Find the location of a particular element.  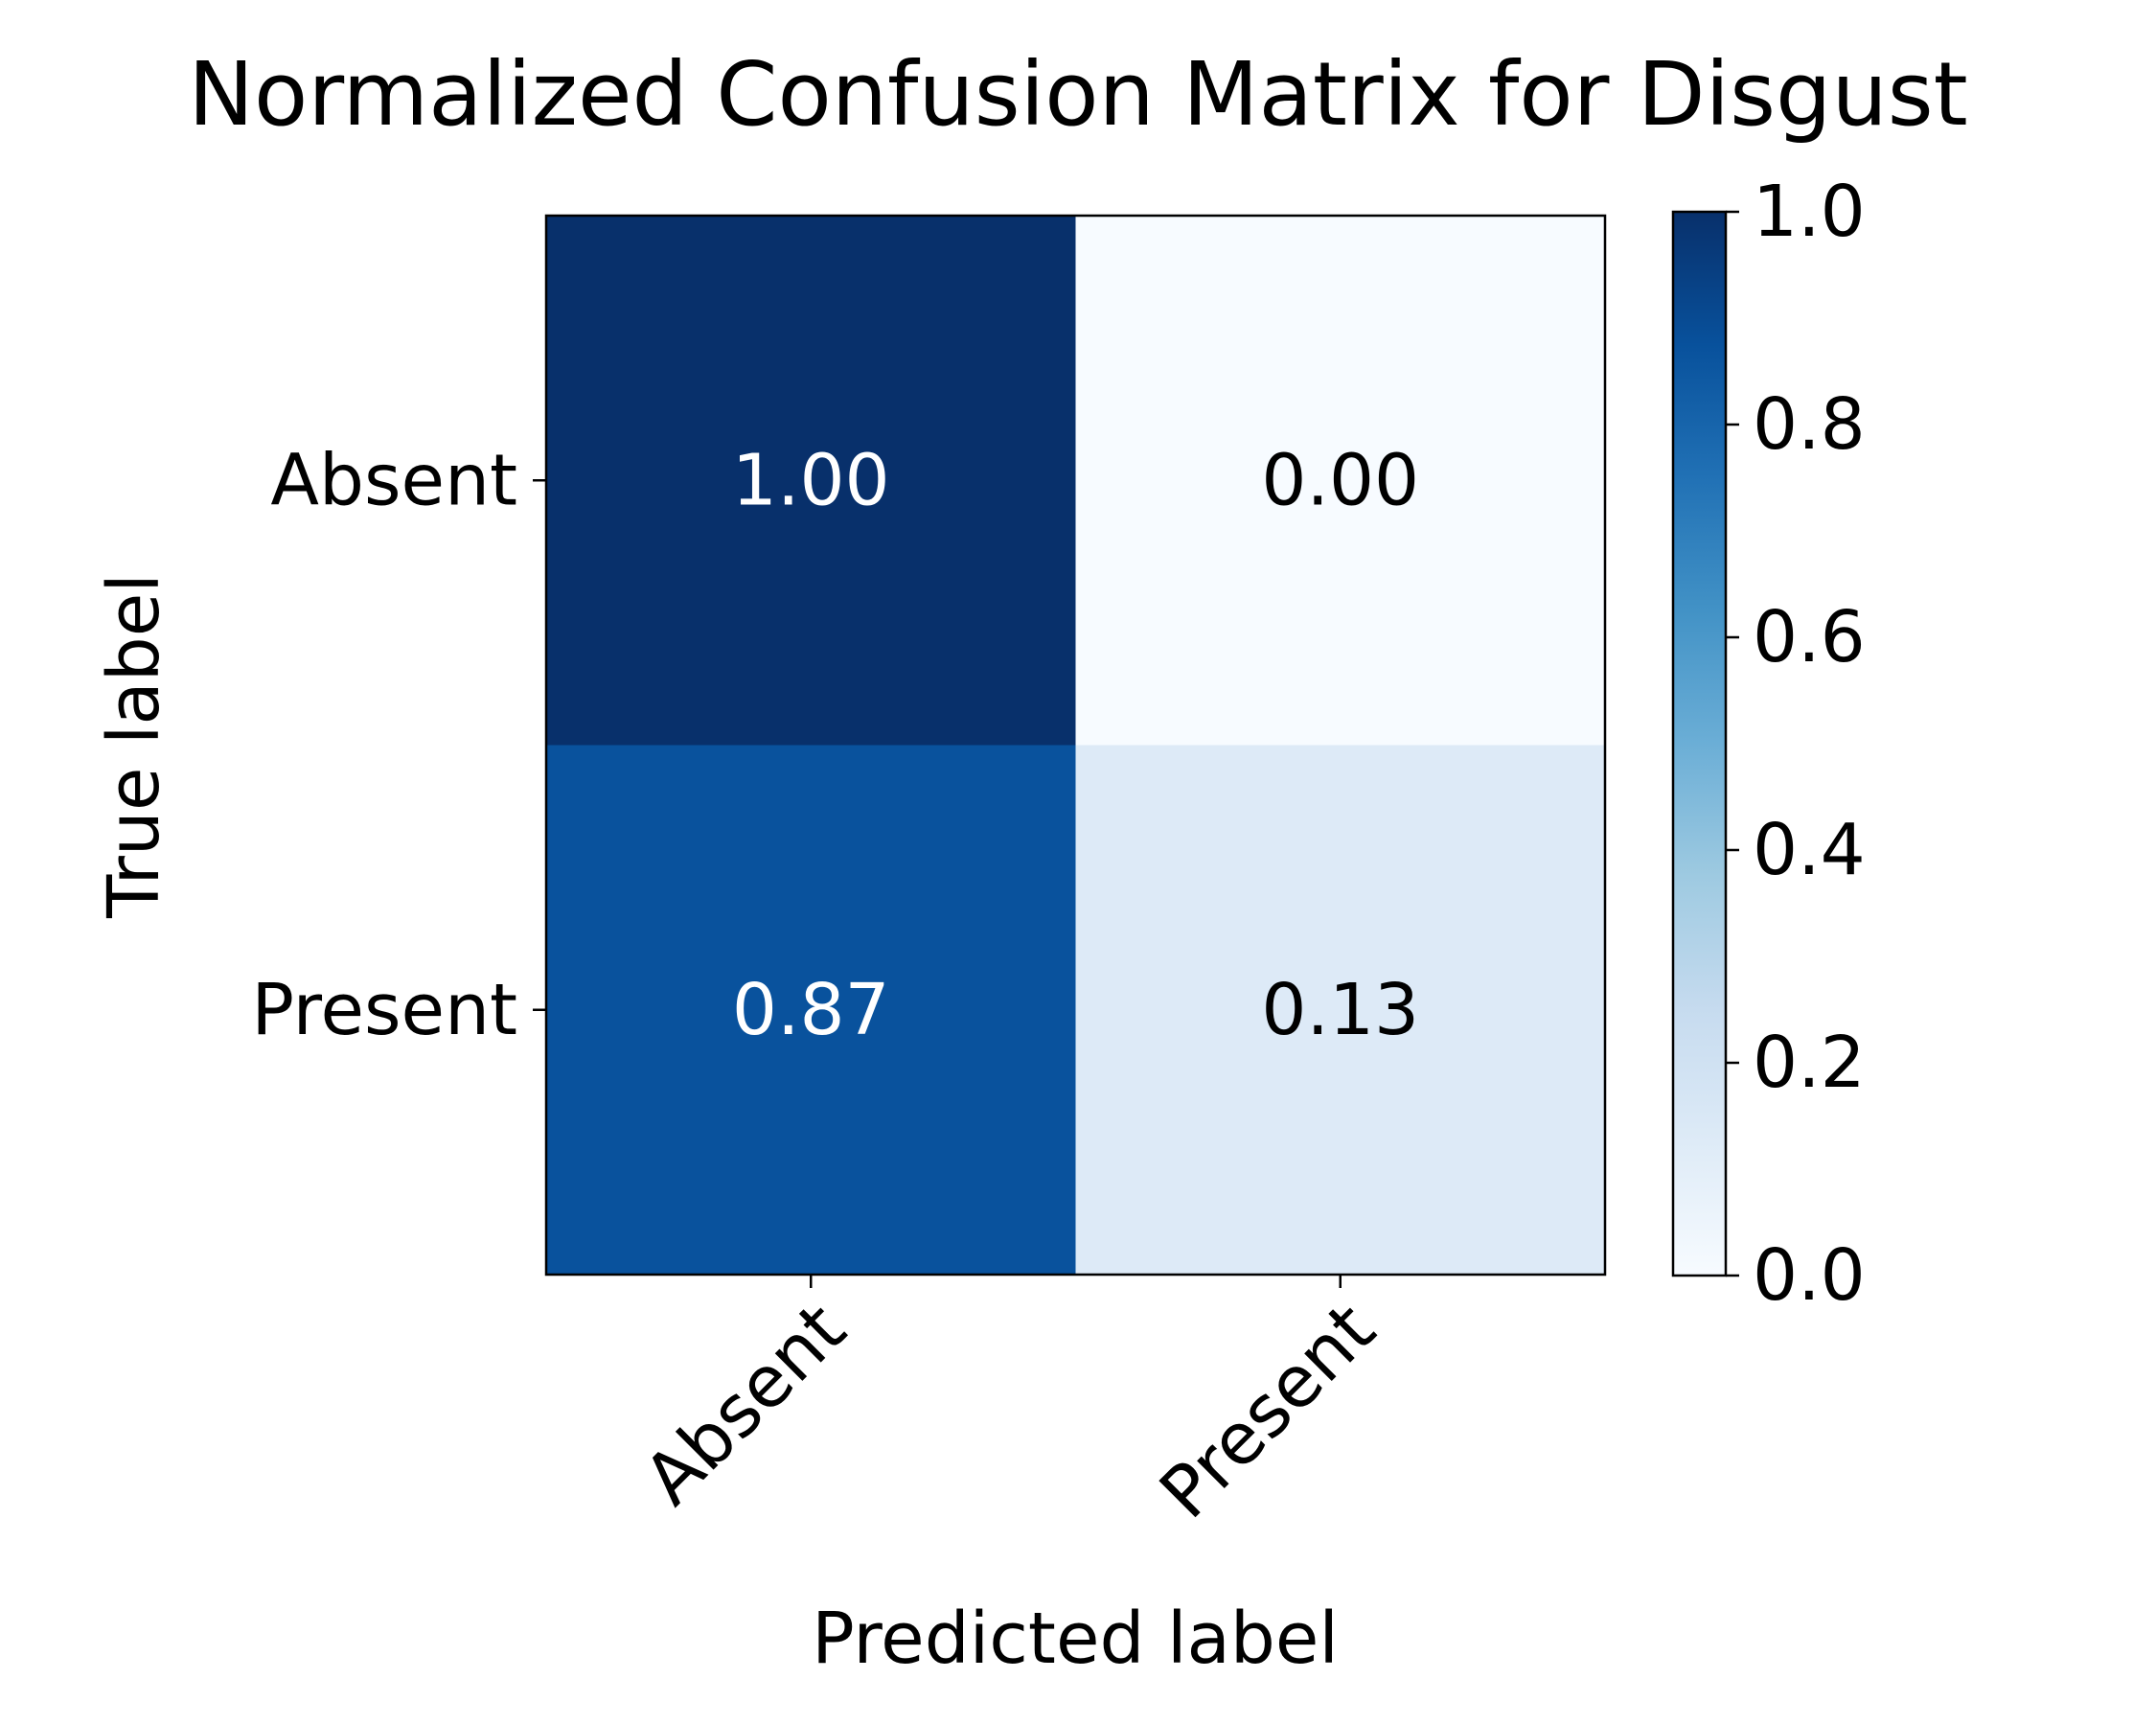

y-tick-label: Present is located at coordinates (384, 1010).